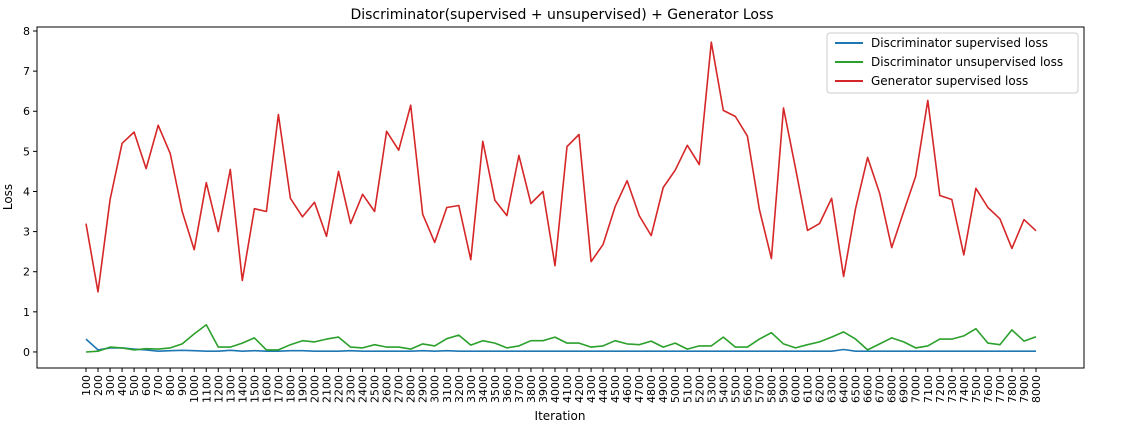 Image resolution: width=1126 pixels, height=431 pixels. Describe the element at coordinates (26, 71) in the screenshot. I see `y-tick-label: 7` at that location.